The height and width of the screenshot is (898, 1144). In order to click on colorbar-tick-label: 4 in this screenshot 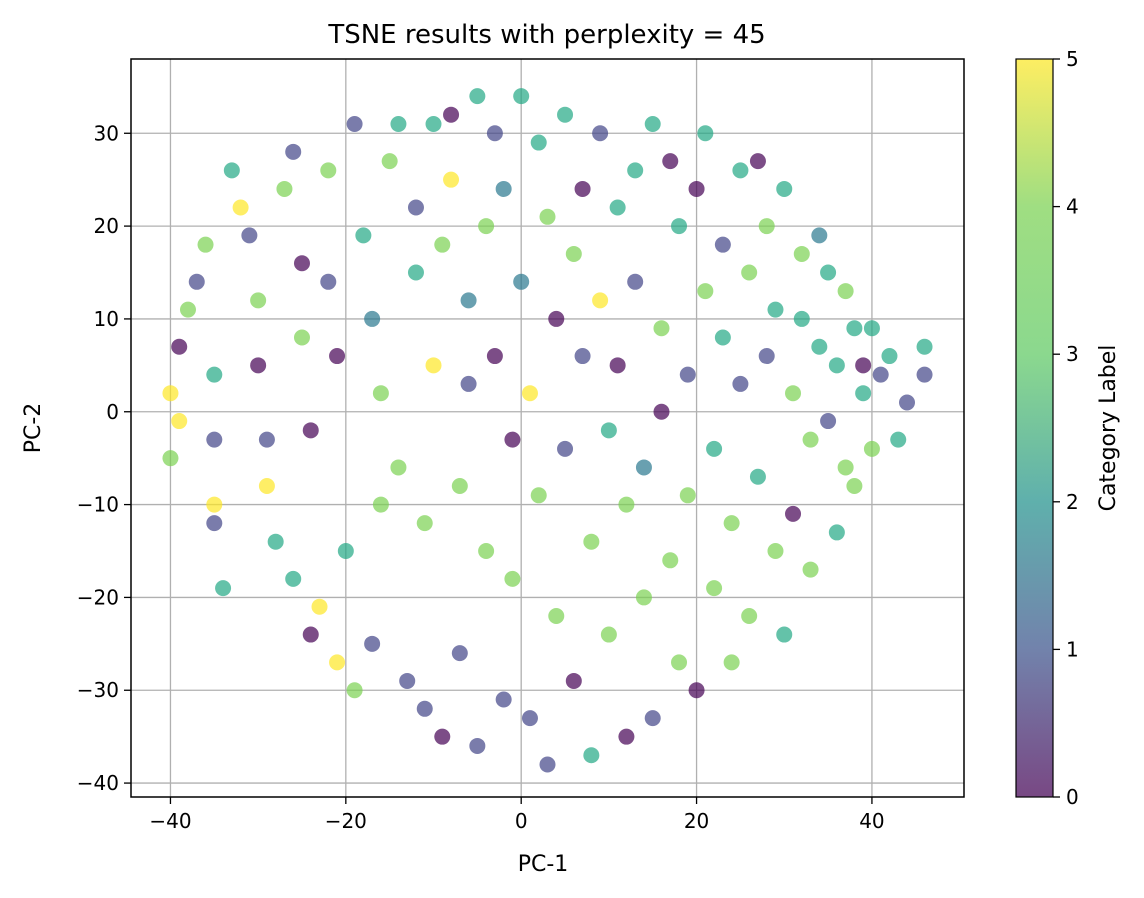, I will do `click(1072, 207)`.